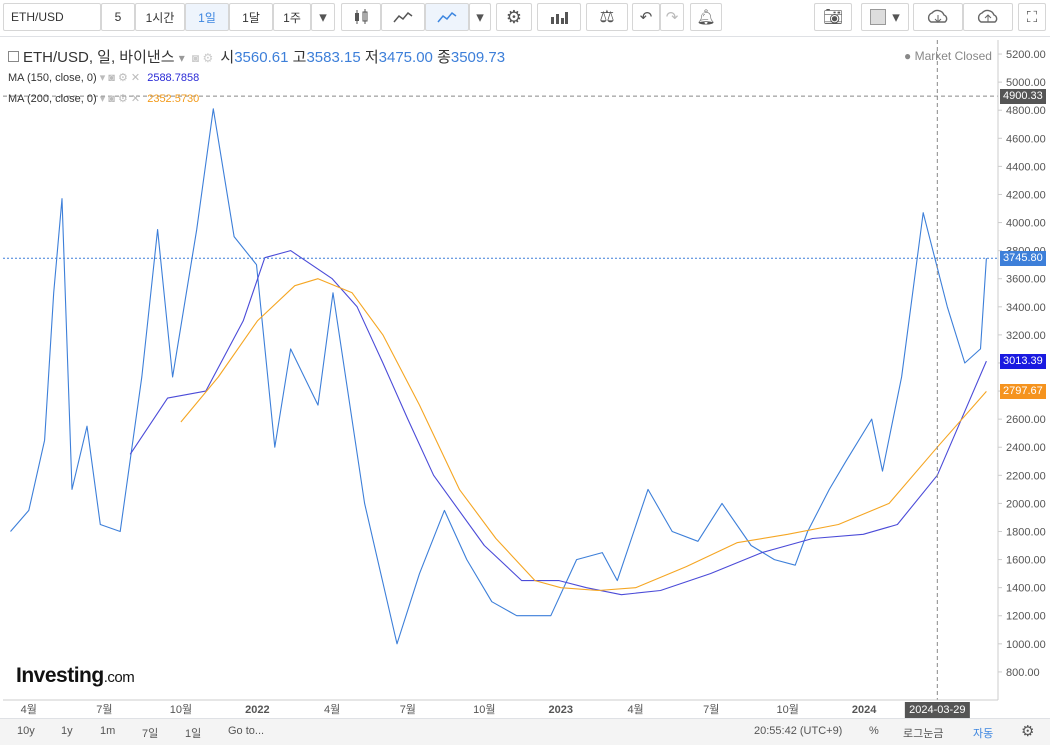 The width and height of the screenshot is (1050, 745). I want to click on log-scale-toggle: 로그눈금, so click(923, 734).